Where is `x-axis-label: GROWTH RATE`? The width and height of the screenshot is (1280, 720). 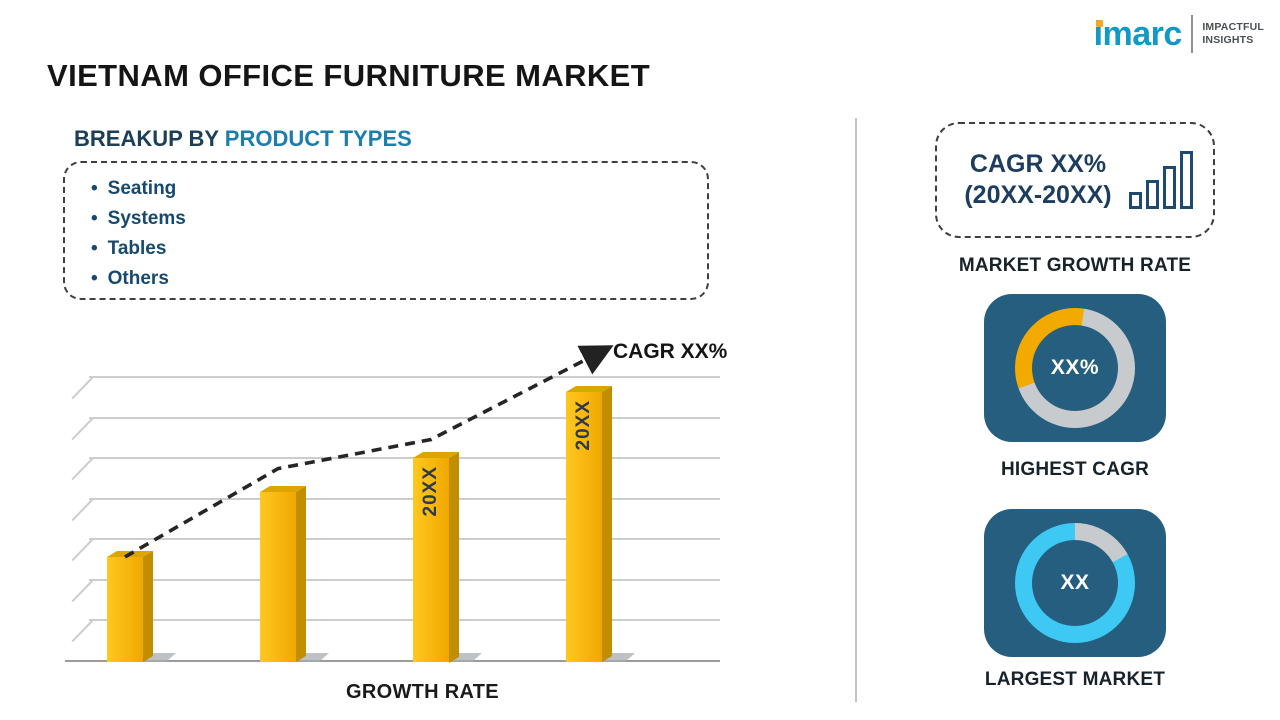
x-axis-label: GROWTH RATE is located at coordinates (422, 692).